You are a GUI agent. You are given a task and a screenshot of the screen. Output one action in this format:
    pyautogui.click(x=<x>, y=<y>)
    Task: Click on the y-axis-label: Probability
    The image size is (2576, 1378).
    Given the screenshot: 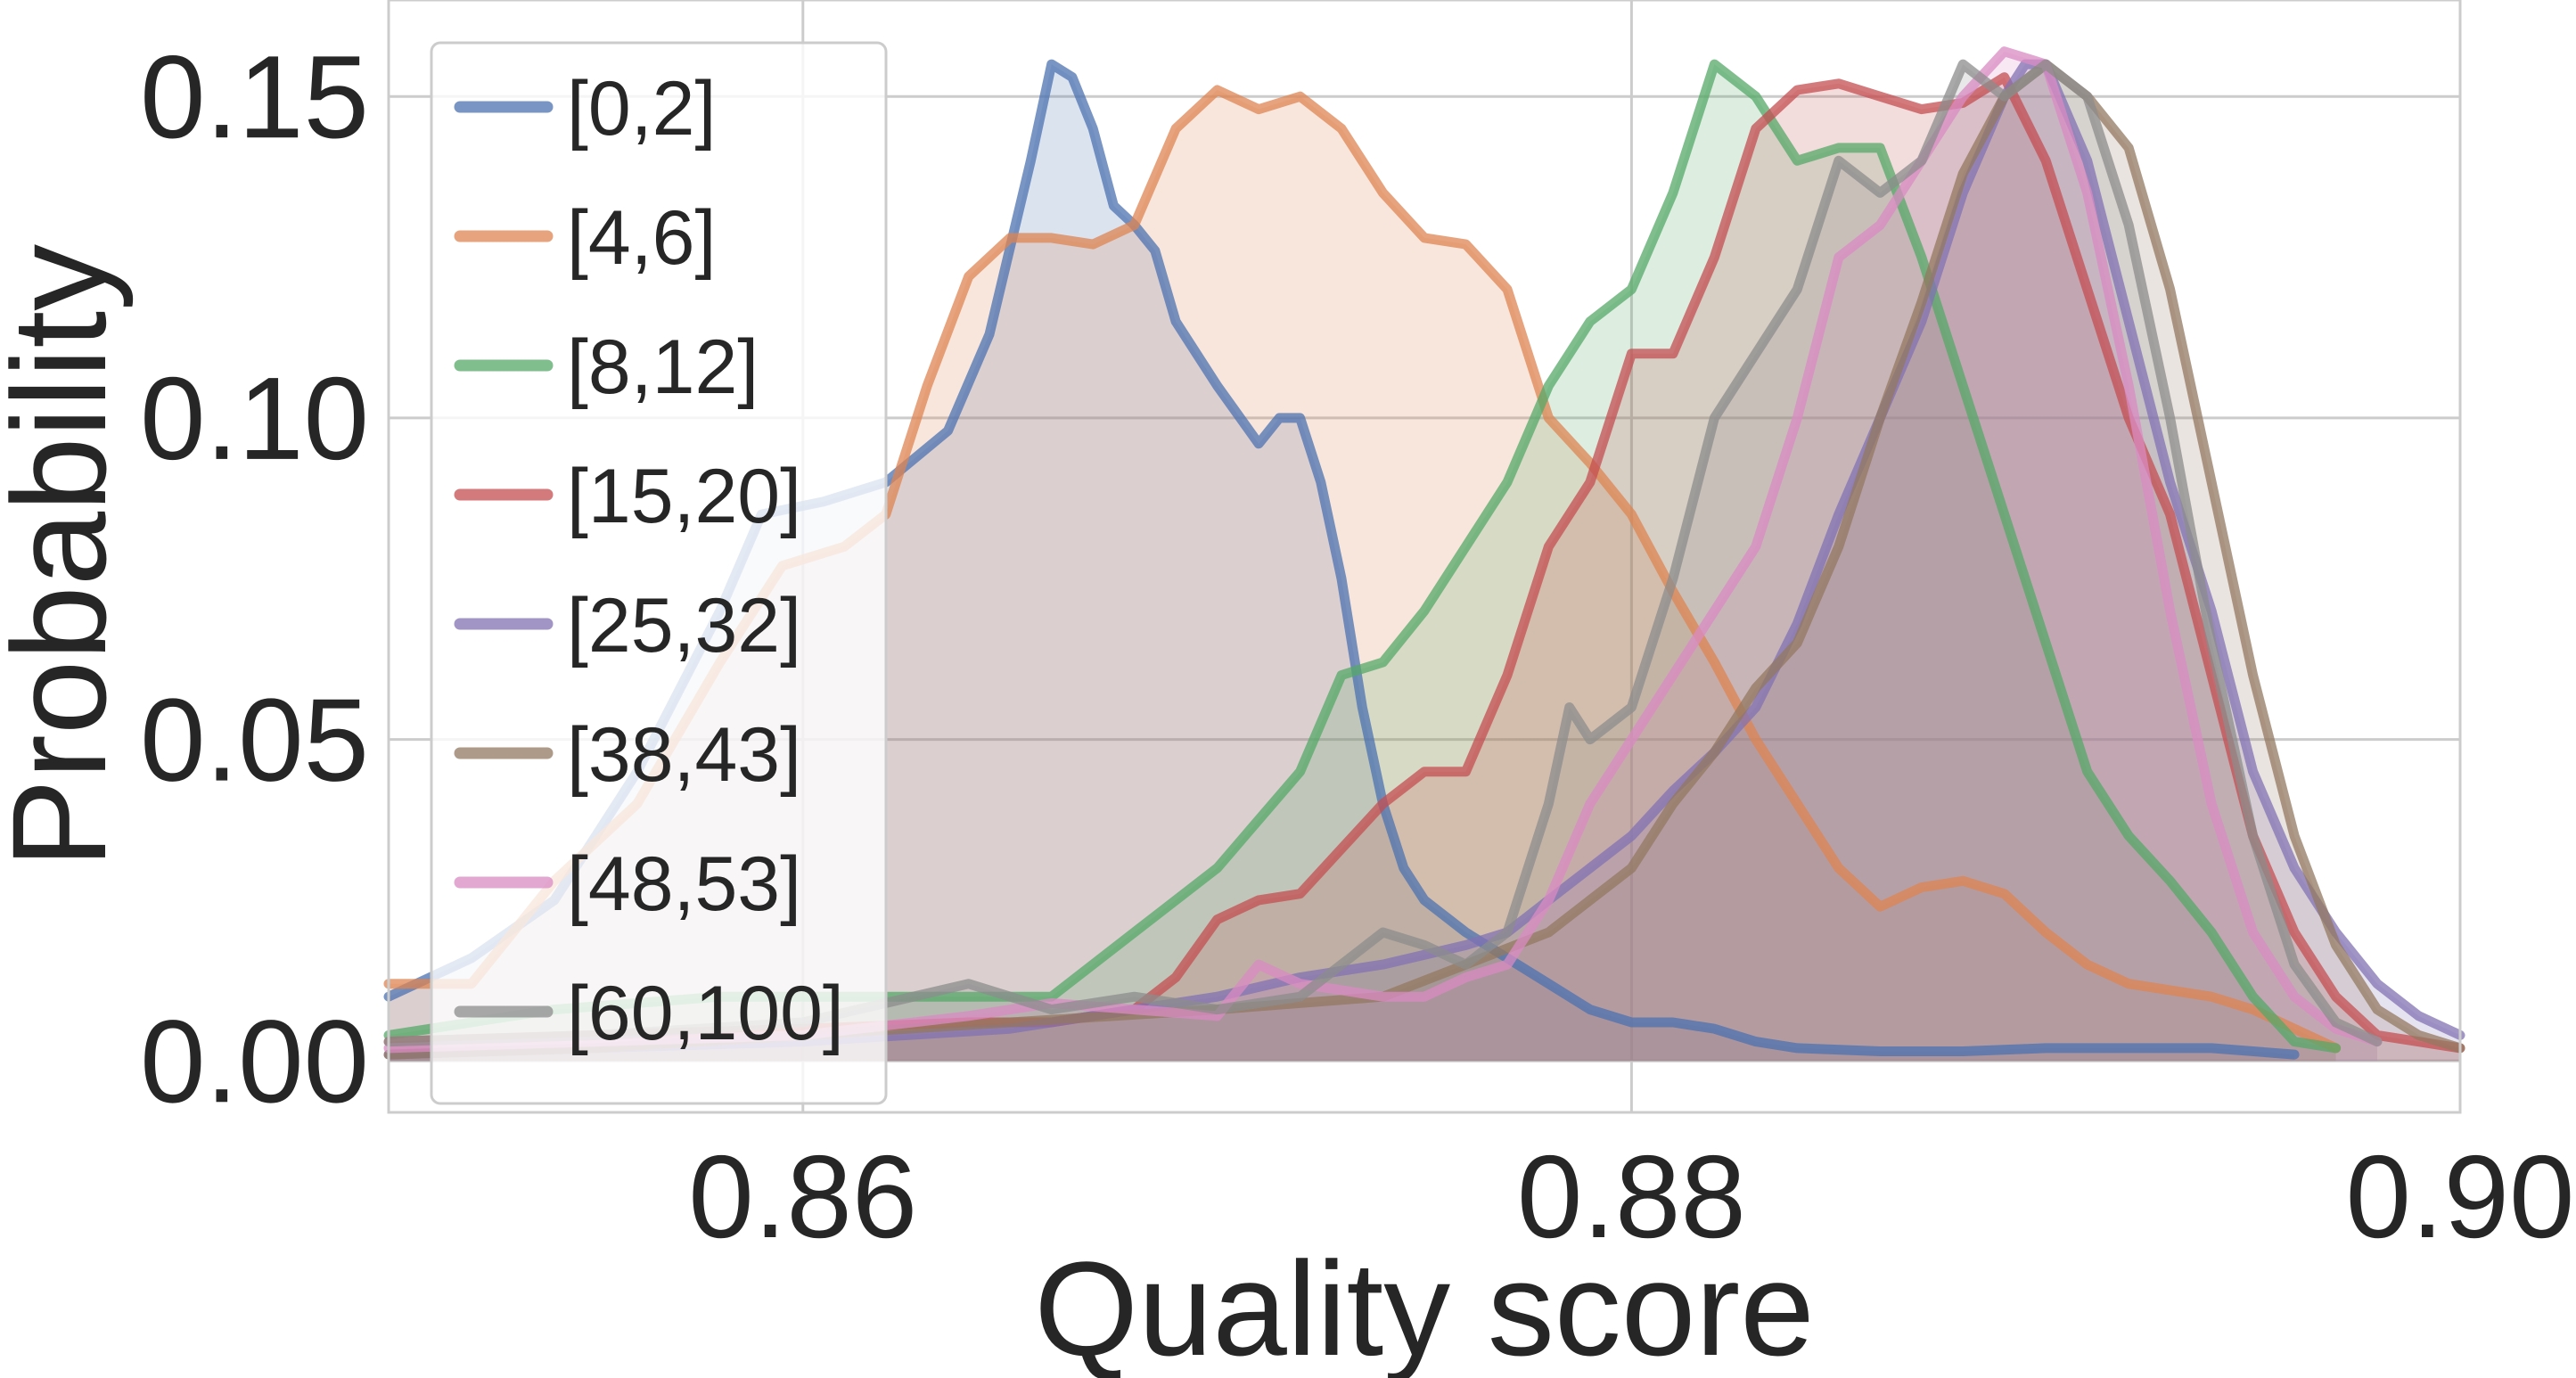 What is the action you would take?
    pyautogui.click(x=67, y=556)
    